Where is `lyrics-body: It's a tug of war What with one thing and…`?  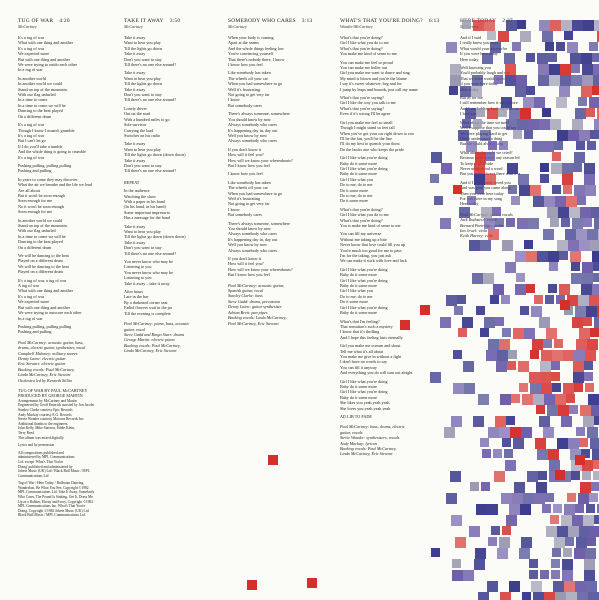 lyrics-body: It's a tug of war What with one thing and… is located at coordinates (66, 185).